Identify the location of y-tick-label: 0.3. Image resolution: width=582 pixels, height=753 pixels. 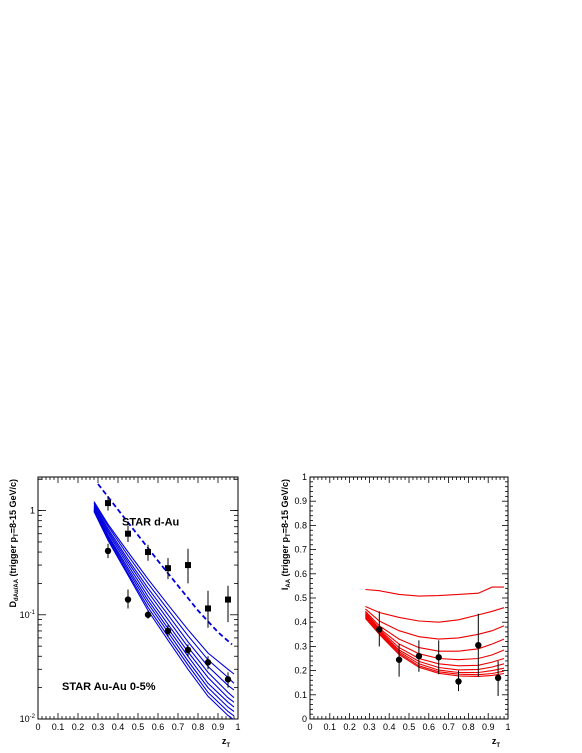
(300, 646).